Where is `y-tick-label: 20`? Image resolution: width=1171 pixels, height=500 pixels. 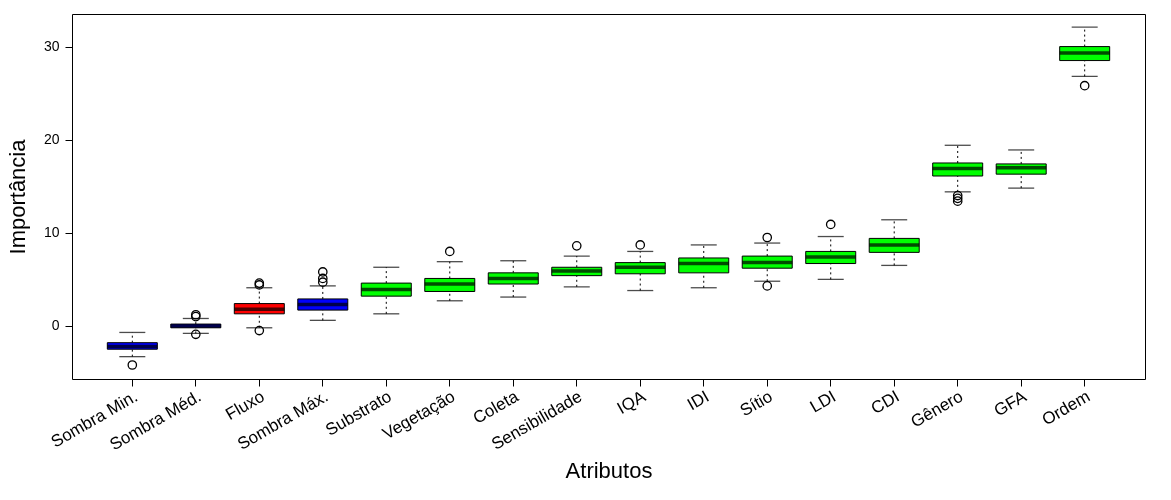
y-tick-label: 20 is located at coordinates (51, 139).